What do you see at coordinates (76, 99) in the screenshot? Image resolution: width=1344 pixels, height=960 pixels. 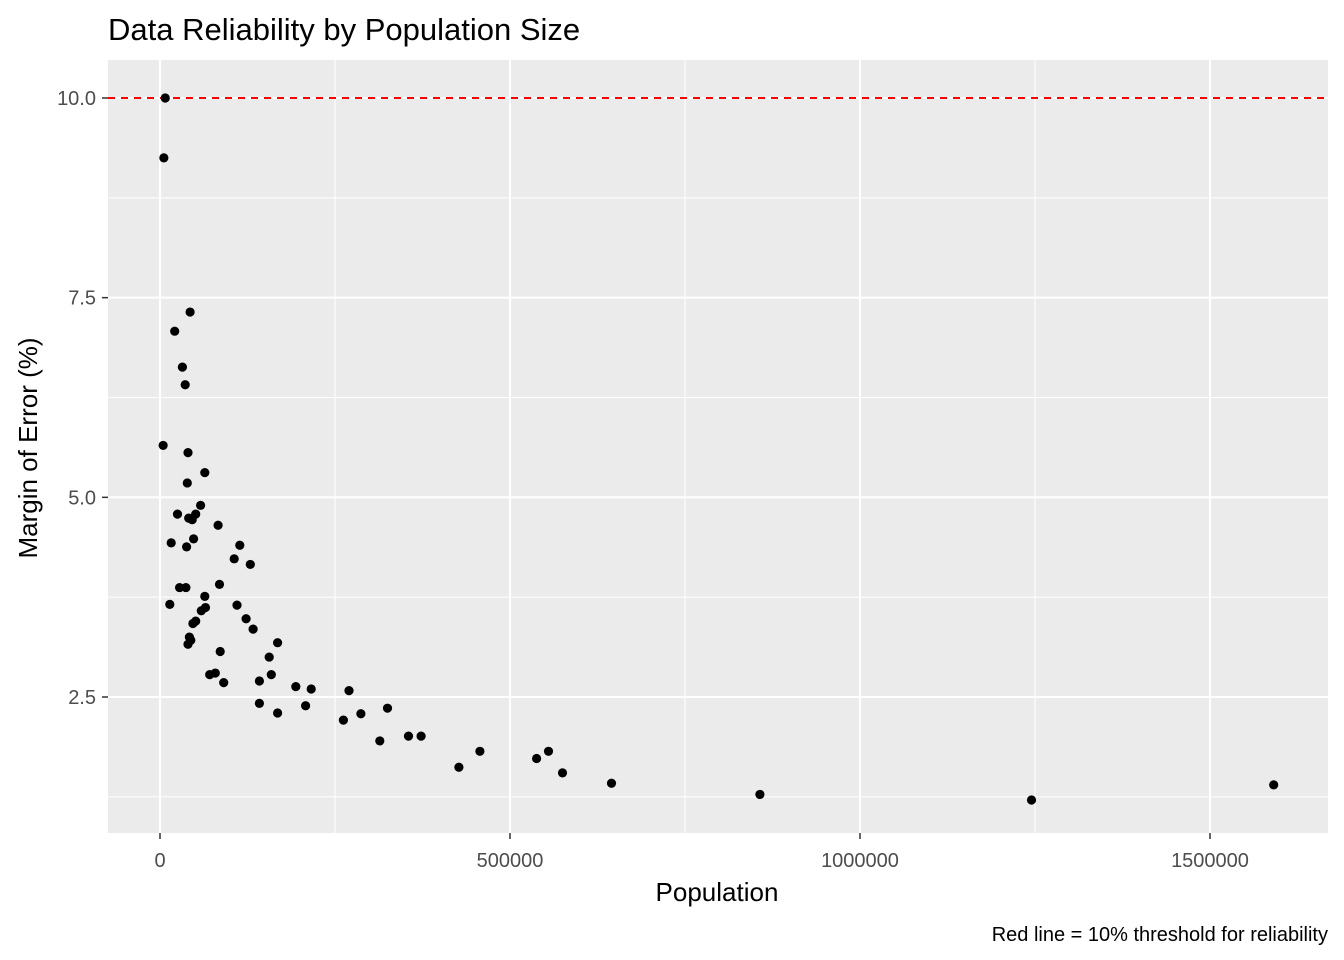 I see `y-tick-label: 10.0` at bounding box center [76, 99].